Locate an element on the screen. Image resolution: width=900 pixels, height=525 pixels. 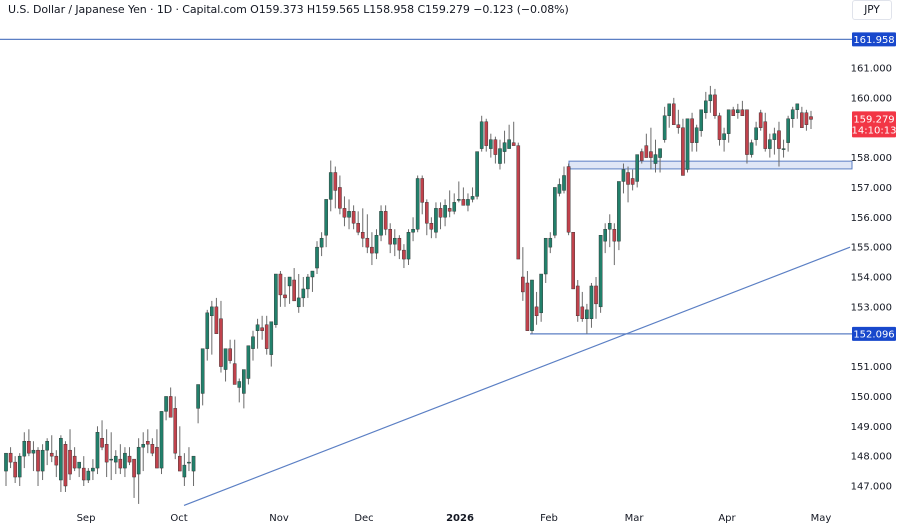
time-axis: Sep Oct Nov Dec 2026 Feb Mar Apr May is located at coordinates (454, 518).